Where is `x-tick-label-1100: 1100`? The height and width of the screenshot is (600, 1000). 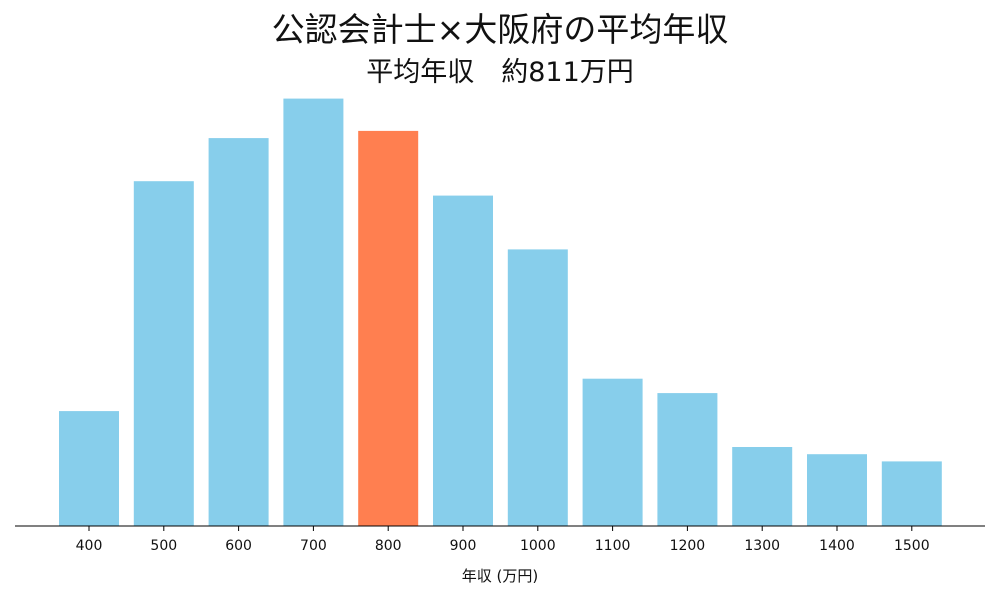
x-tick-label-1100: 1100 is located at coordinates (613, 546).